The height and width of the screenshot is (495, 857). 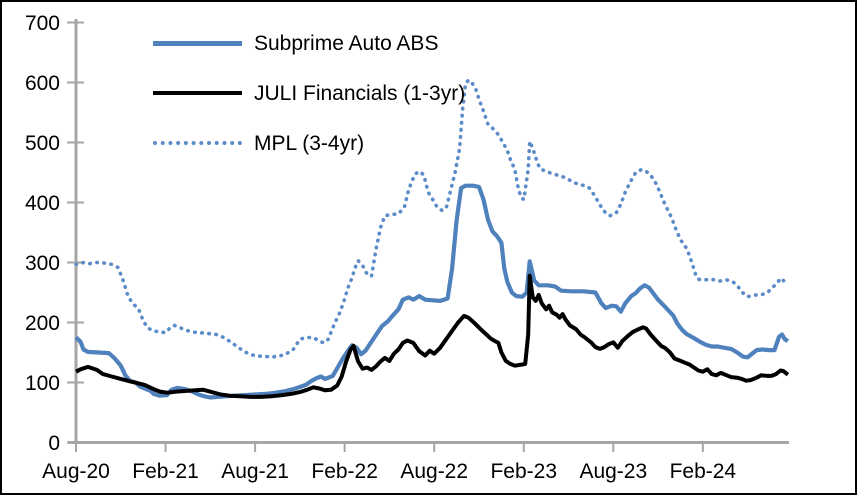 I want to click on y-tick-label-700: 700, so click(x=42, y=23).